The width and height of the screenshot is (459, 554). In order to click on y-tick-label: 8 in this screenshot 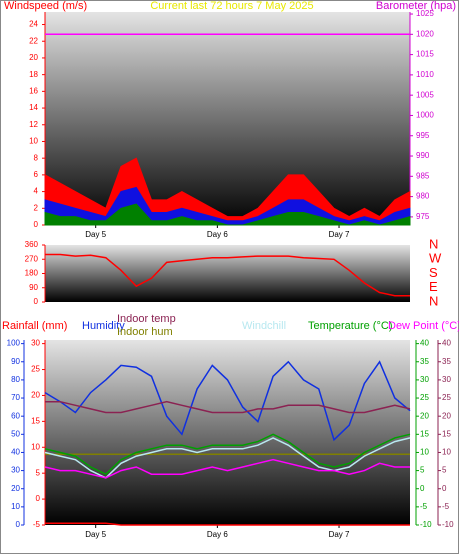, I will do `click(36, 157)`.